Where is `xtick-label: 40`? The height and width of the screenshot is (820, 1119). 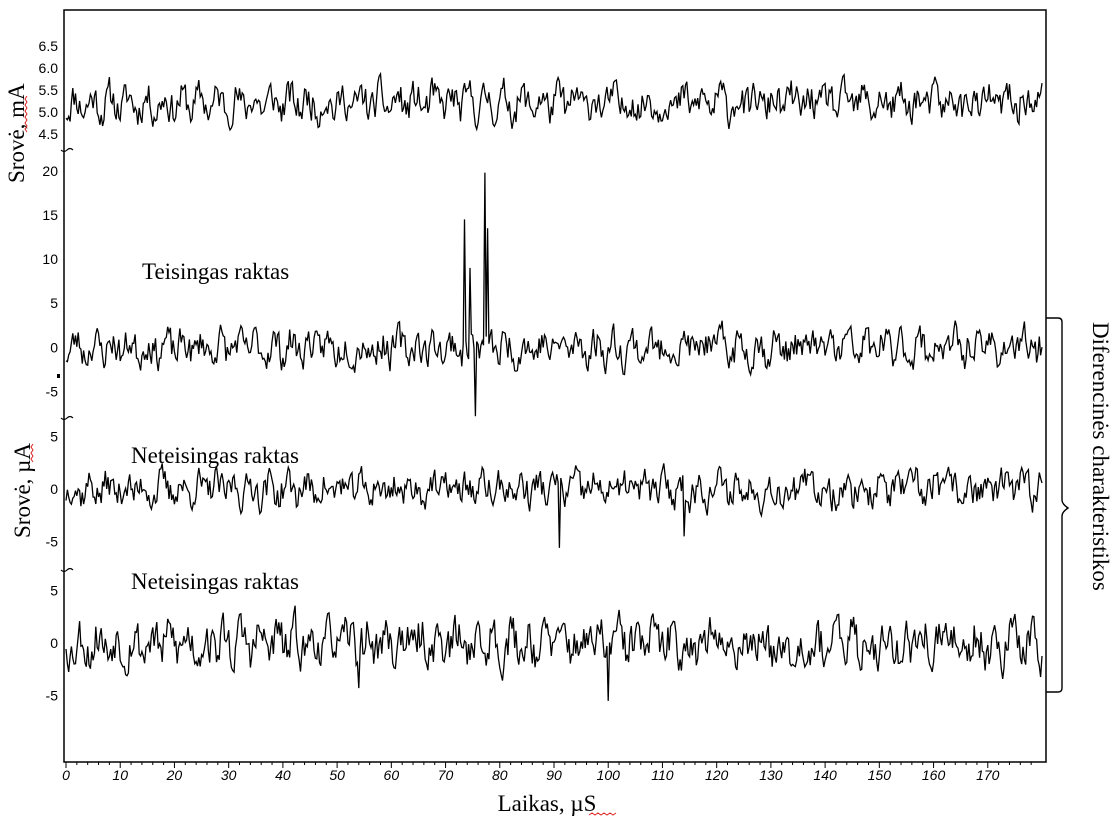
xtick-label: 40 is located at coordinates (283, 775).